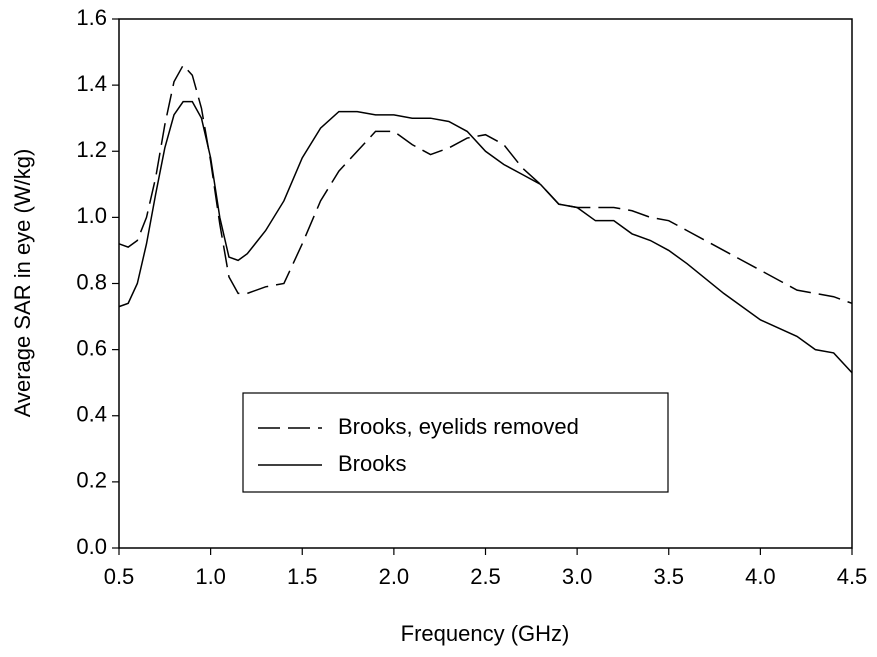 The image size is (877, 657). Describe the element at coordinates (91, 347) in the screenshot. I see `y-tick-label: 0.6` at that location.